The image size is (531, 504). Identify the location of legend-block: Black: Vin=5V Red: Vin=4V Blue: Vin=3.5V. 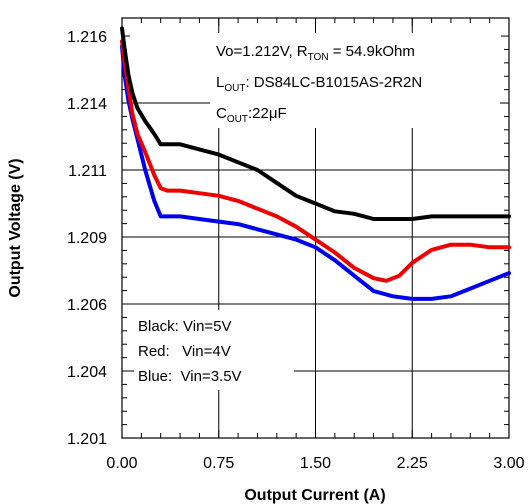
(214, 350).